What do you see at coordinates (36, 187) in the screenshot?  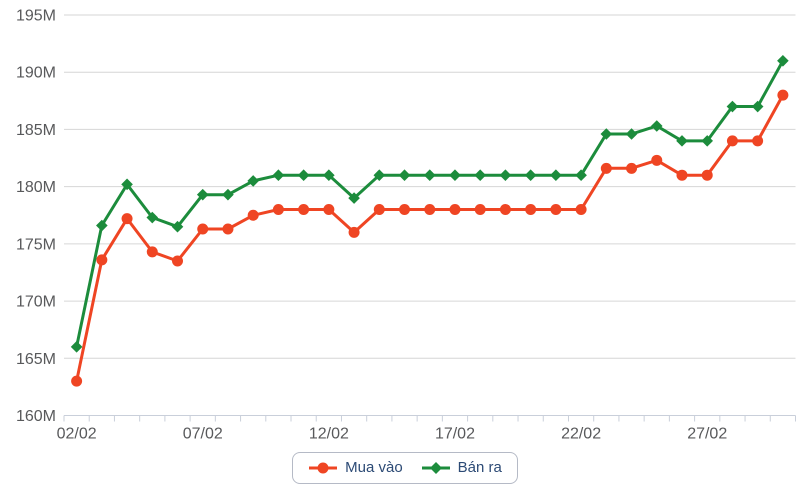 I see `y-axis-label: 180M` at bounding box center [36, 187].